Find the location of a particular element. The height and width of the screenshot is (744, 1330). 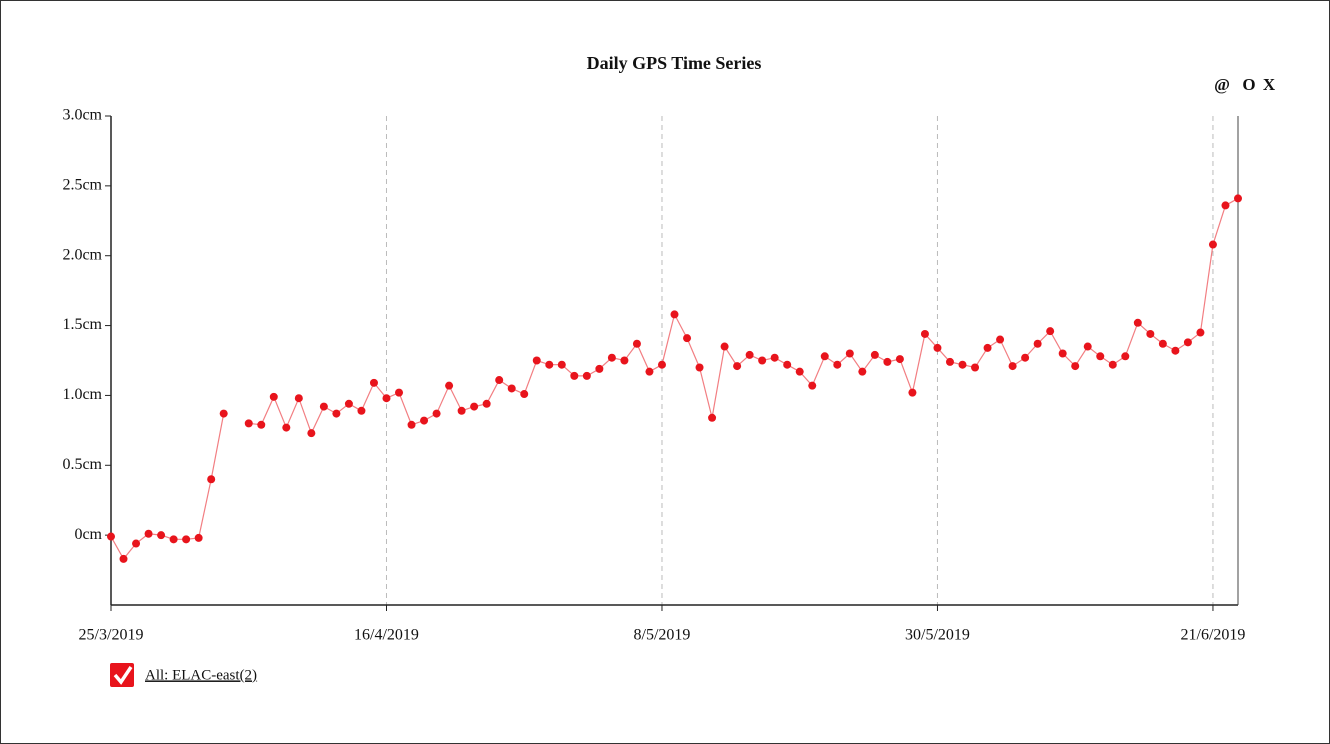

y-tick-label: 3.0cm is located at coordinates (82, 115).